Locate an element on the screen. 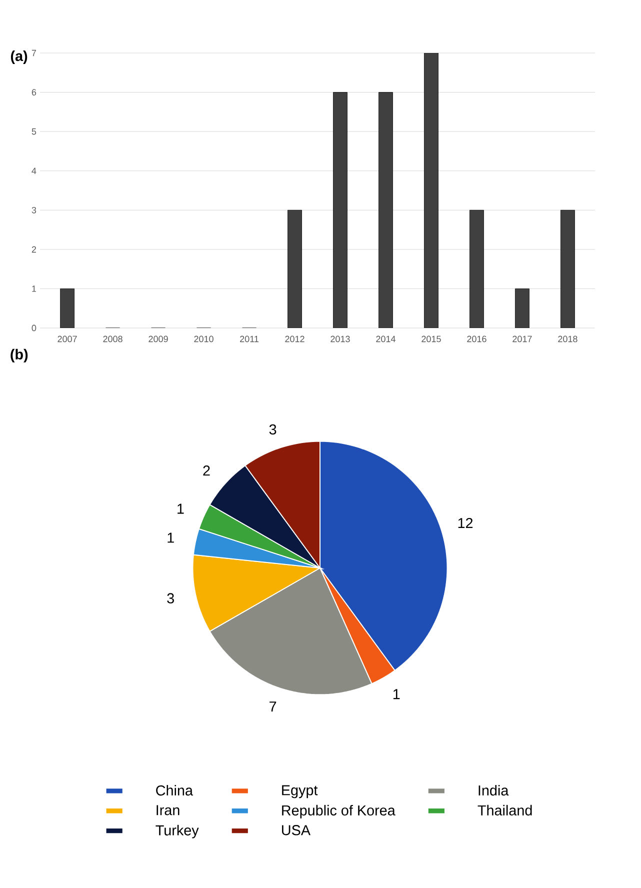 The width and height of the screenshot is (641, 888). x-tick-label: 2010 is located at coordinates (204, 339).